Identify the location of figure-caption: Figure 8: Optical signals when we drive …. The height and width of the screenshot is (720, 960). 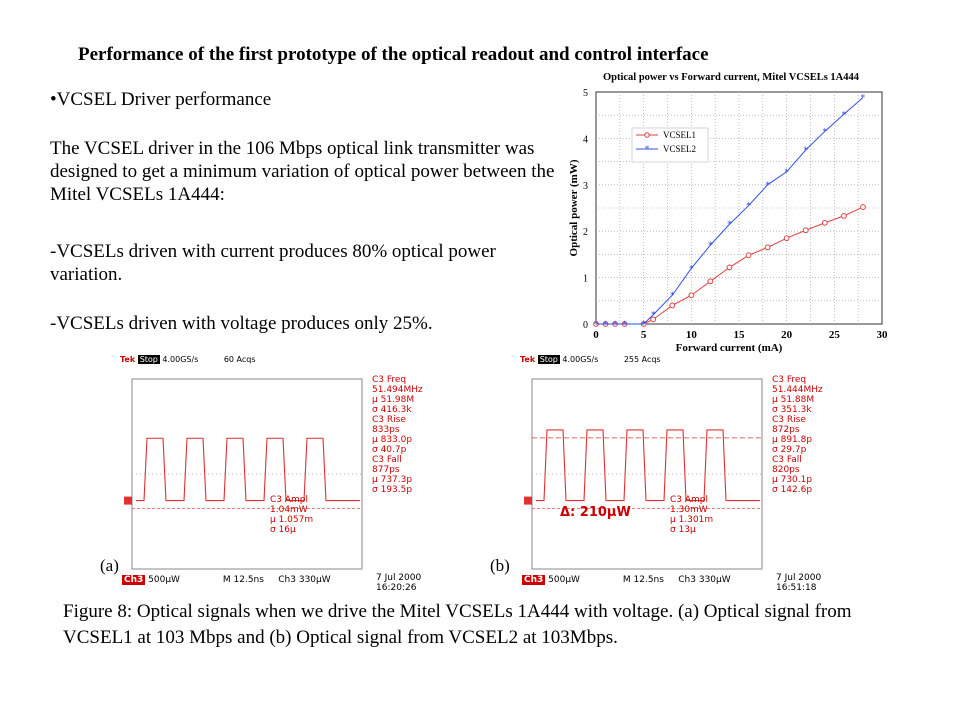
(457, 624).